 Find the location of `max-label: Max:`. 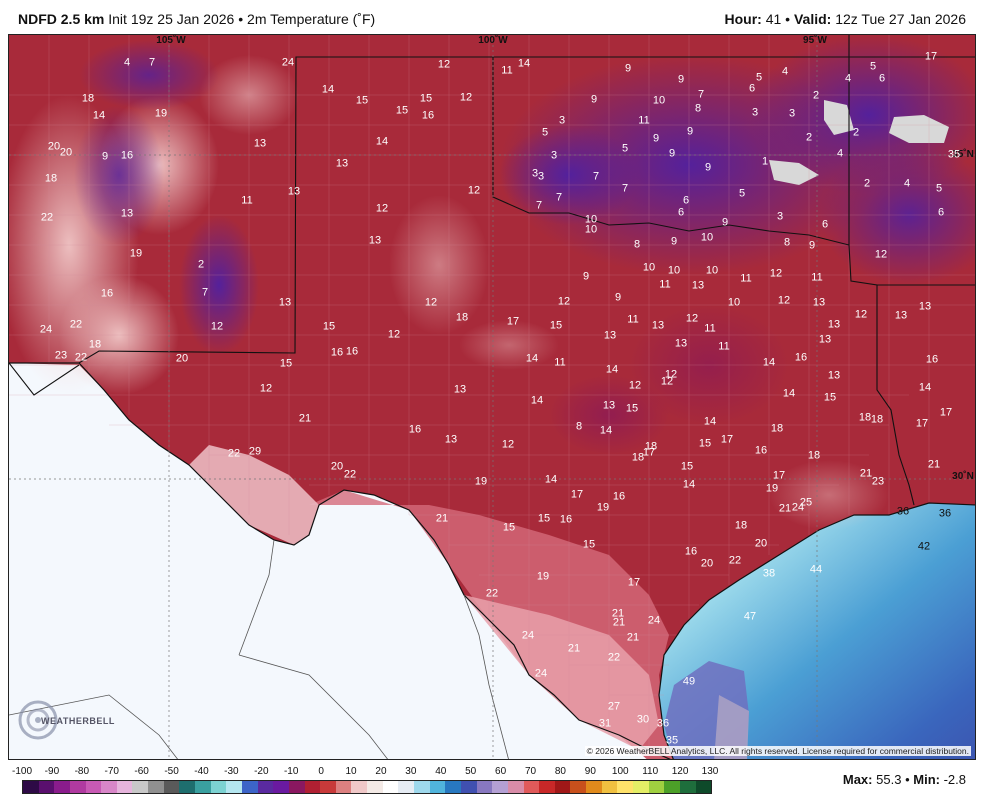

max-label: Max: is located at coordinates (857, 779).